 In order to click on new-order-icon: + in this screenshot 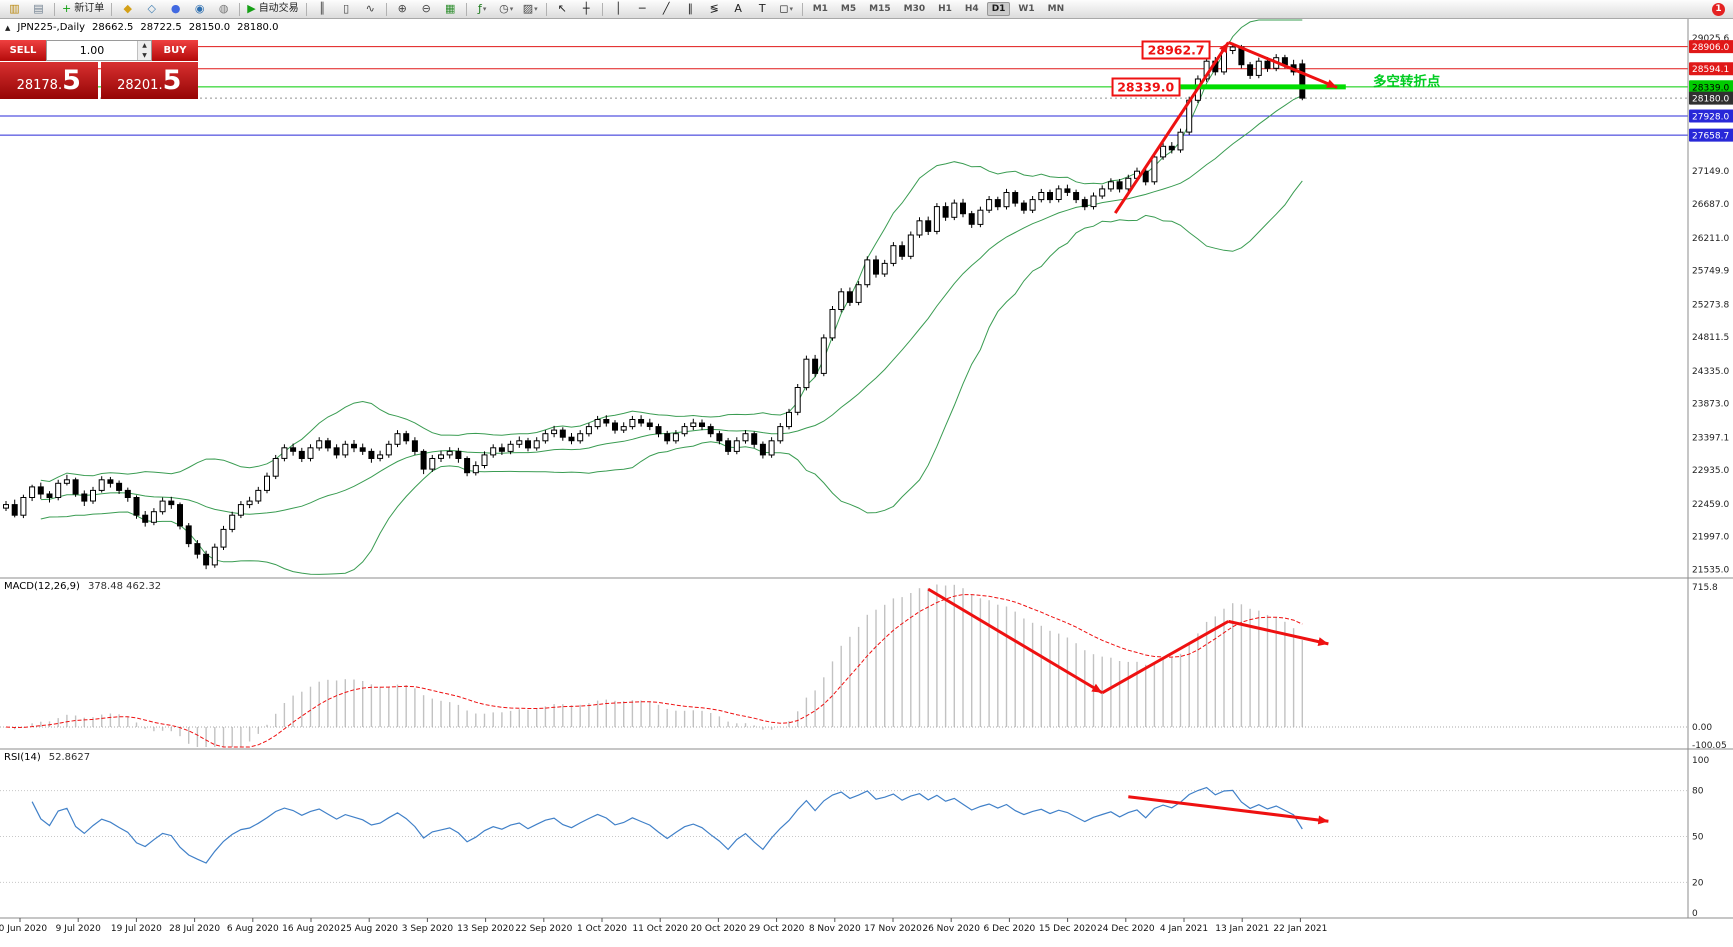, I will do `click(67, 8)`.